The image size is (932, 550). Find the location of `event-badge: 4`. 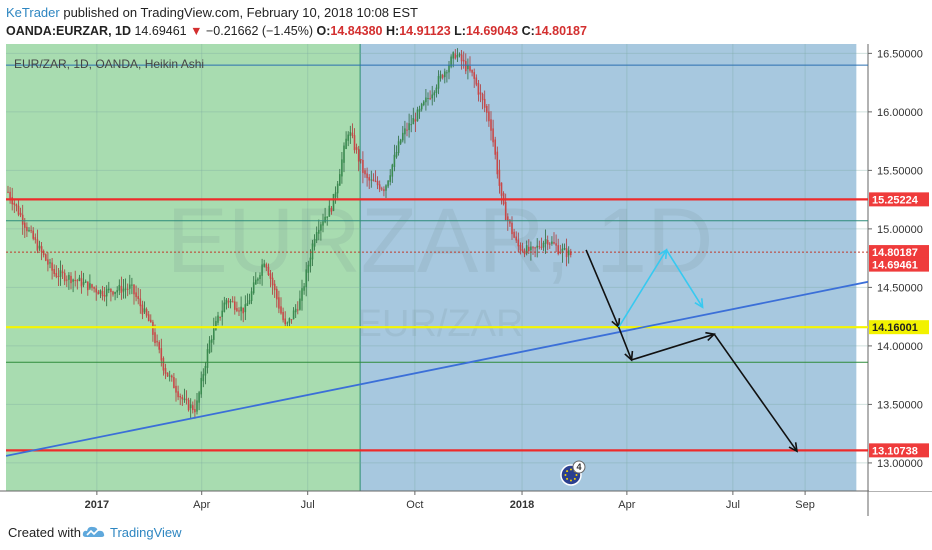

event-badge: 4 is located at coordinates (573, 473).